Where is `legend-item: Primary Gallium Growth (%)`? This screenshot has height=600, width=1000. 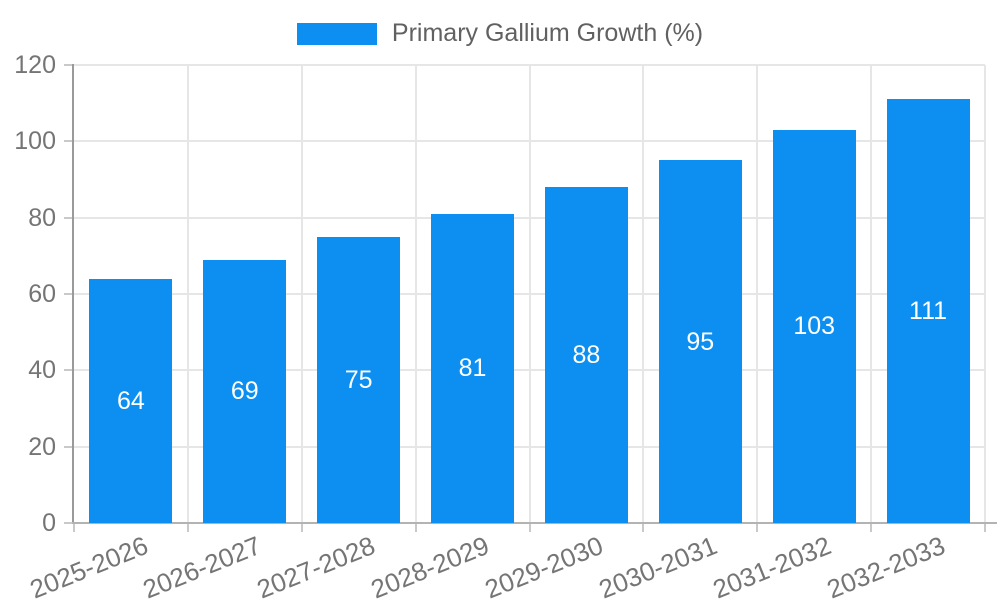 legend-item: Primary Gallium Growth (%) is located at coordinates (500, 33).